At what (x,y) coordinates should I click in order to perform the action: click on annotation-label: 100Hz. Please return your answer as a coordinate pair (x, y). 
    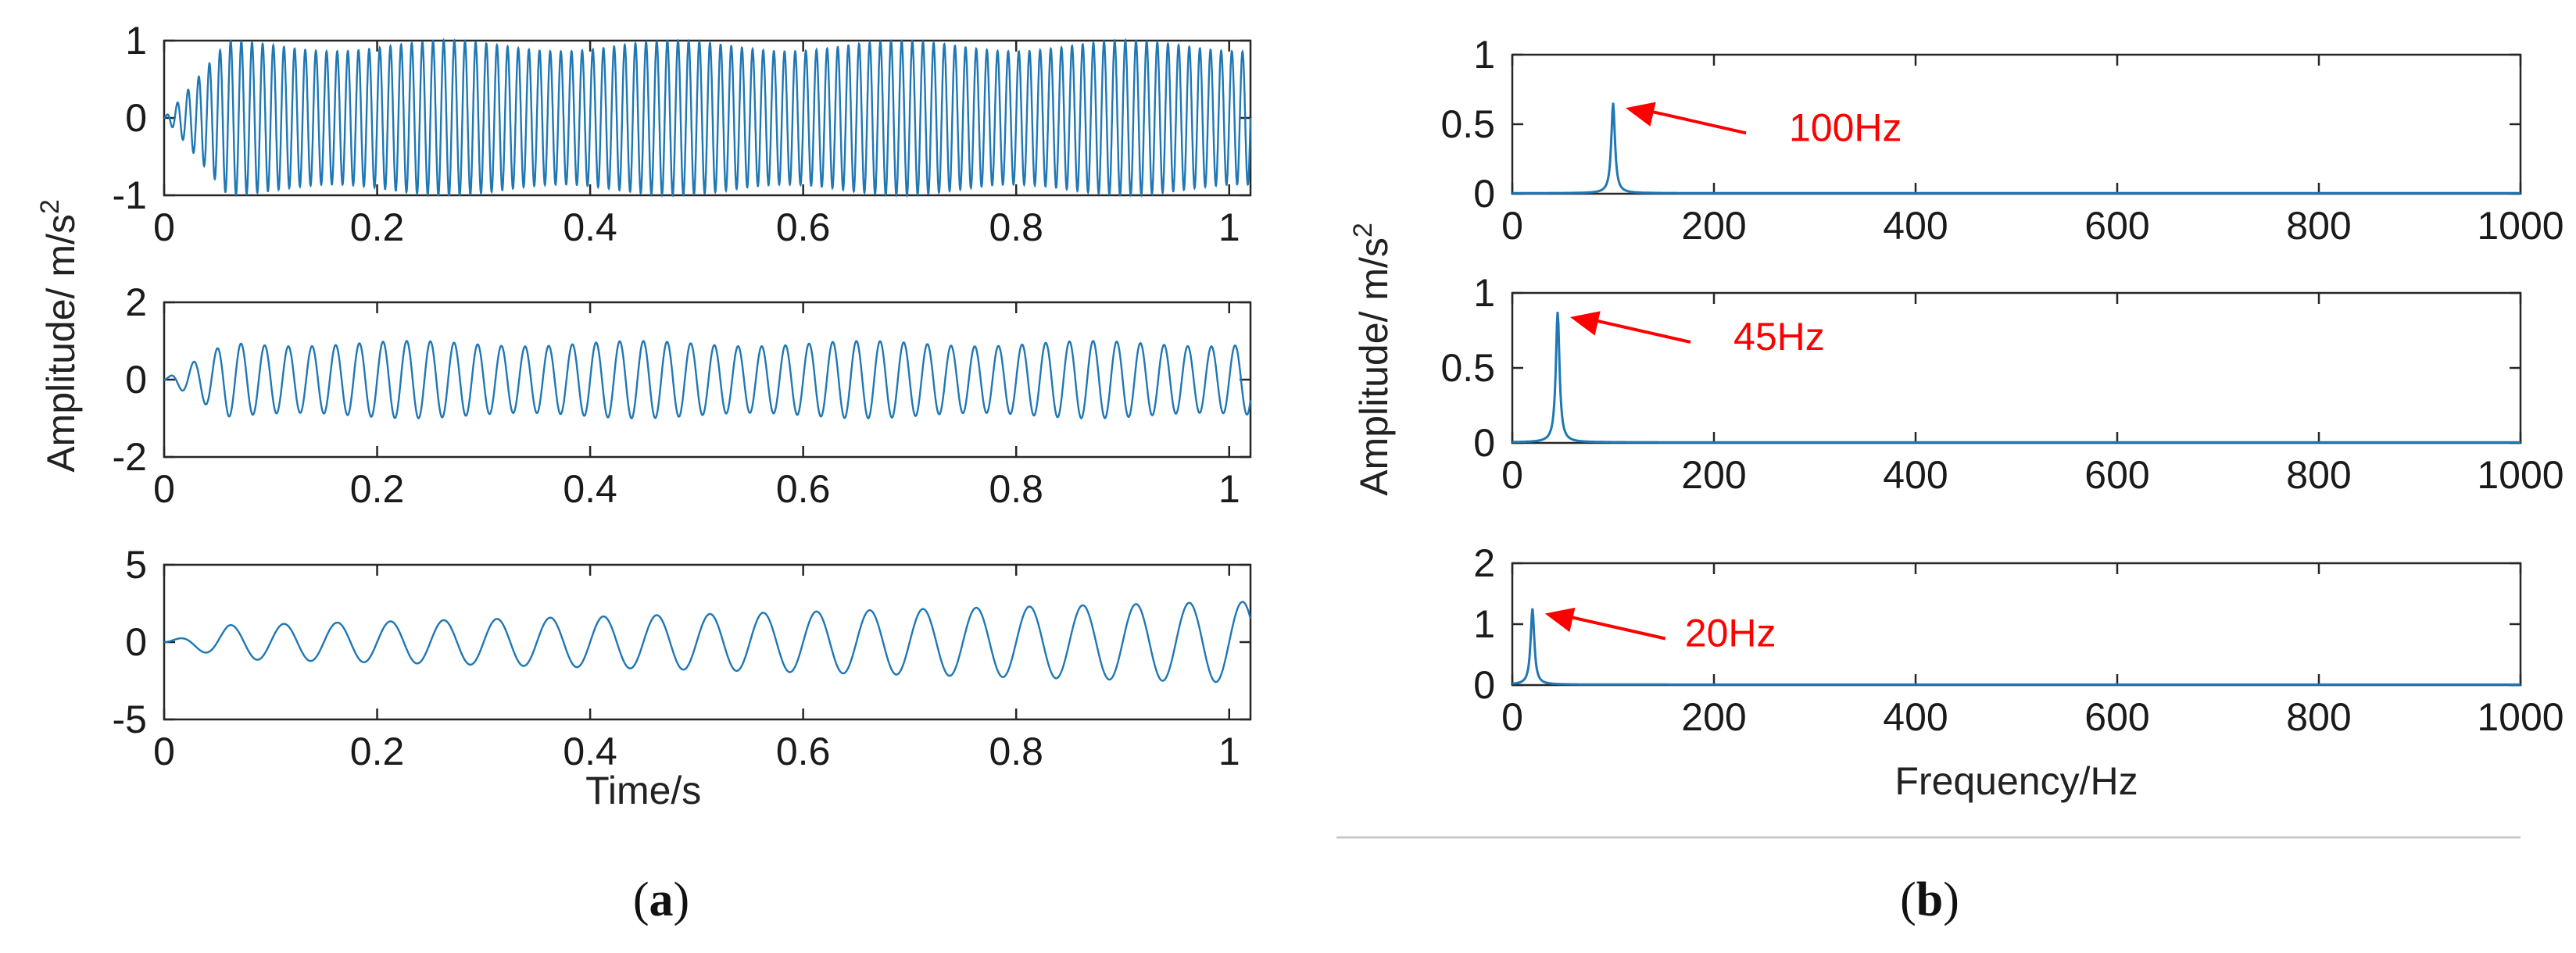
    Looking at the image, I should click on (1845, 127).